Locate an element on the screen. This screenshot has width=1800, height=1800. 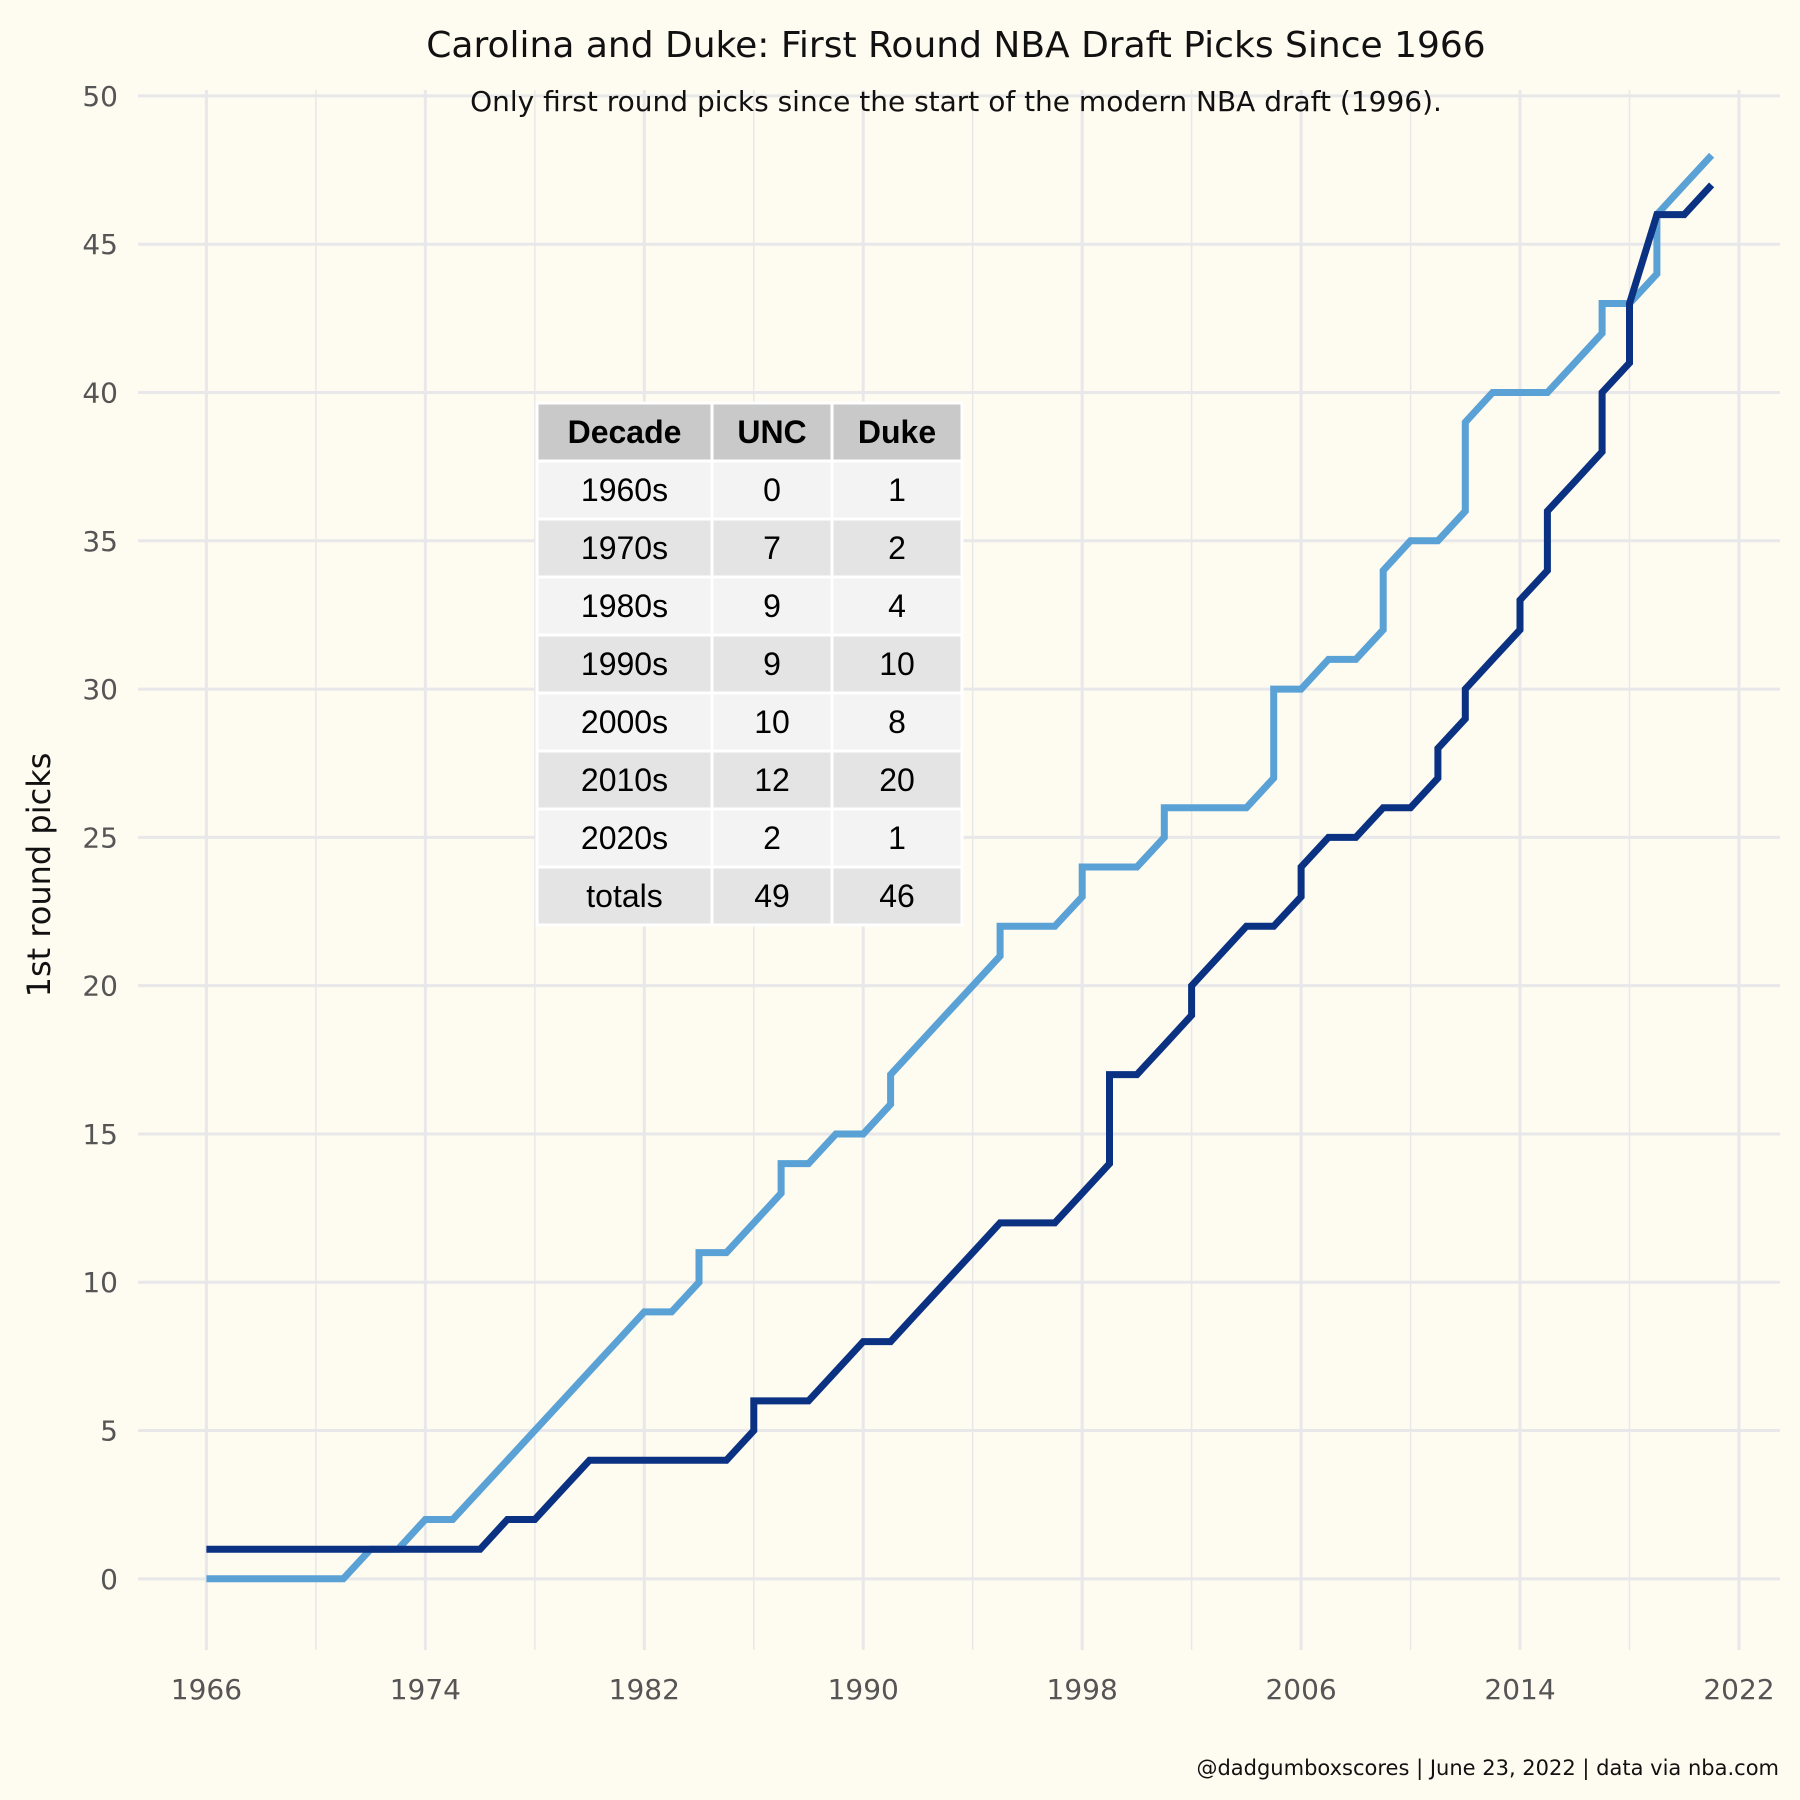
y-tick-label: 40 is located at coordinates (100, 393).